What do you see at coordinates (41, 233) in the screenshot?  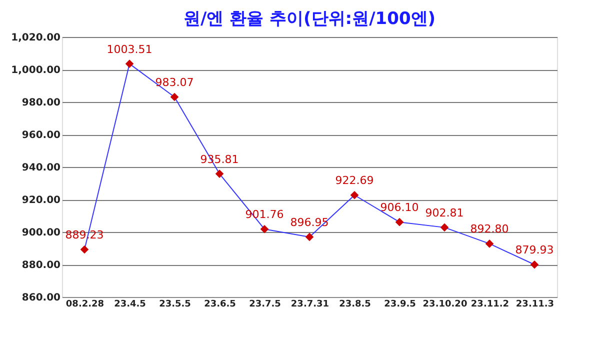 I see `y-tick-label: 900.00` at bounding box center [41, 233].